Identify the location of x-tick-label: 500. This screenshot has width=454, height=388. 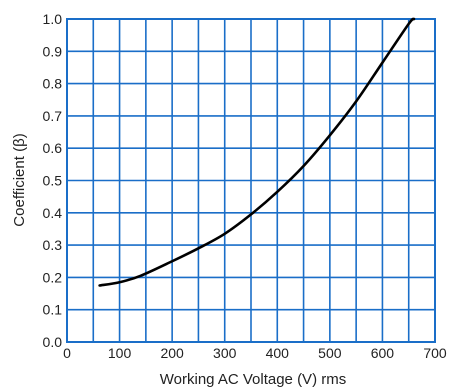
(330, 353).